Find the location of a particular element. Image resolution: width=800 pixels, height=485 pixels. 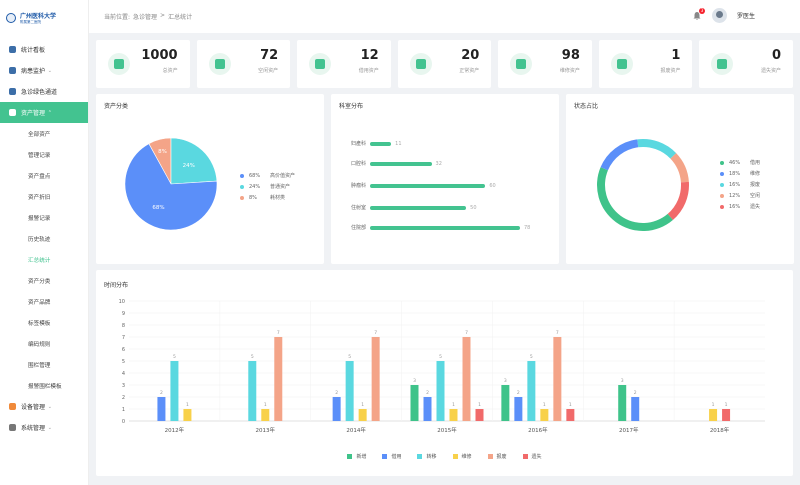

legend-item: 借用 is located at coordinates (391, 456).